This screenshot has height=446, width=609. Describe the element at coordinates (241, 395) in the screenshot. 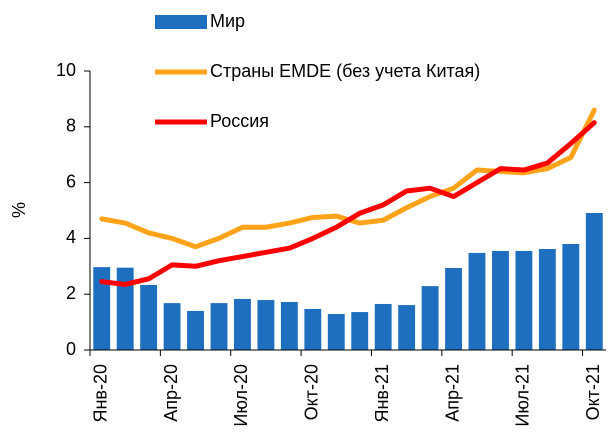

I see `x-tick-label: Июл-20` at that location.